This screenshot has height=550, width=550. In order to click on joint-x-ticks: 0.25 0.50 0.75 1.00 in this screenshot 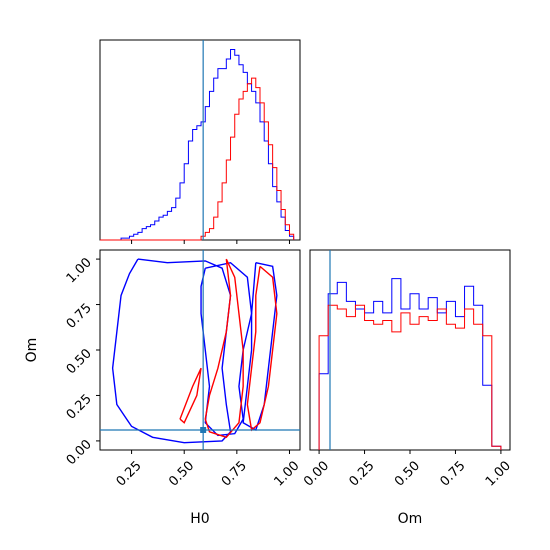, I will do `click(208, 470)`.